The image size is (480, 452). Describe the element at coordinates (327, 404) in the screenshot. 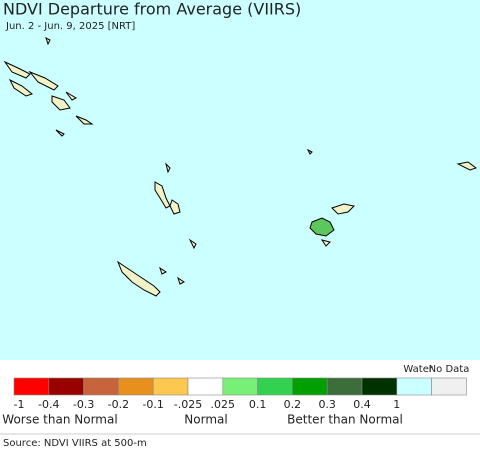

I see `legend-tick-label: 0.3` at that location.